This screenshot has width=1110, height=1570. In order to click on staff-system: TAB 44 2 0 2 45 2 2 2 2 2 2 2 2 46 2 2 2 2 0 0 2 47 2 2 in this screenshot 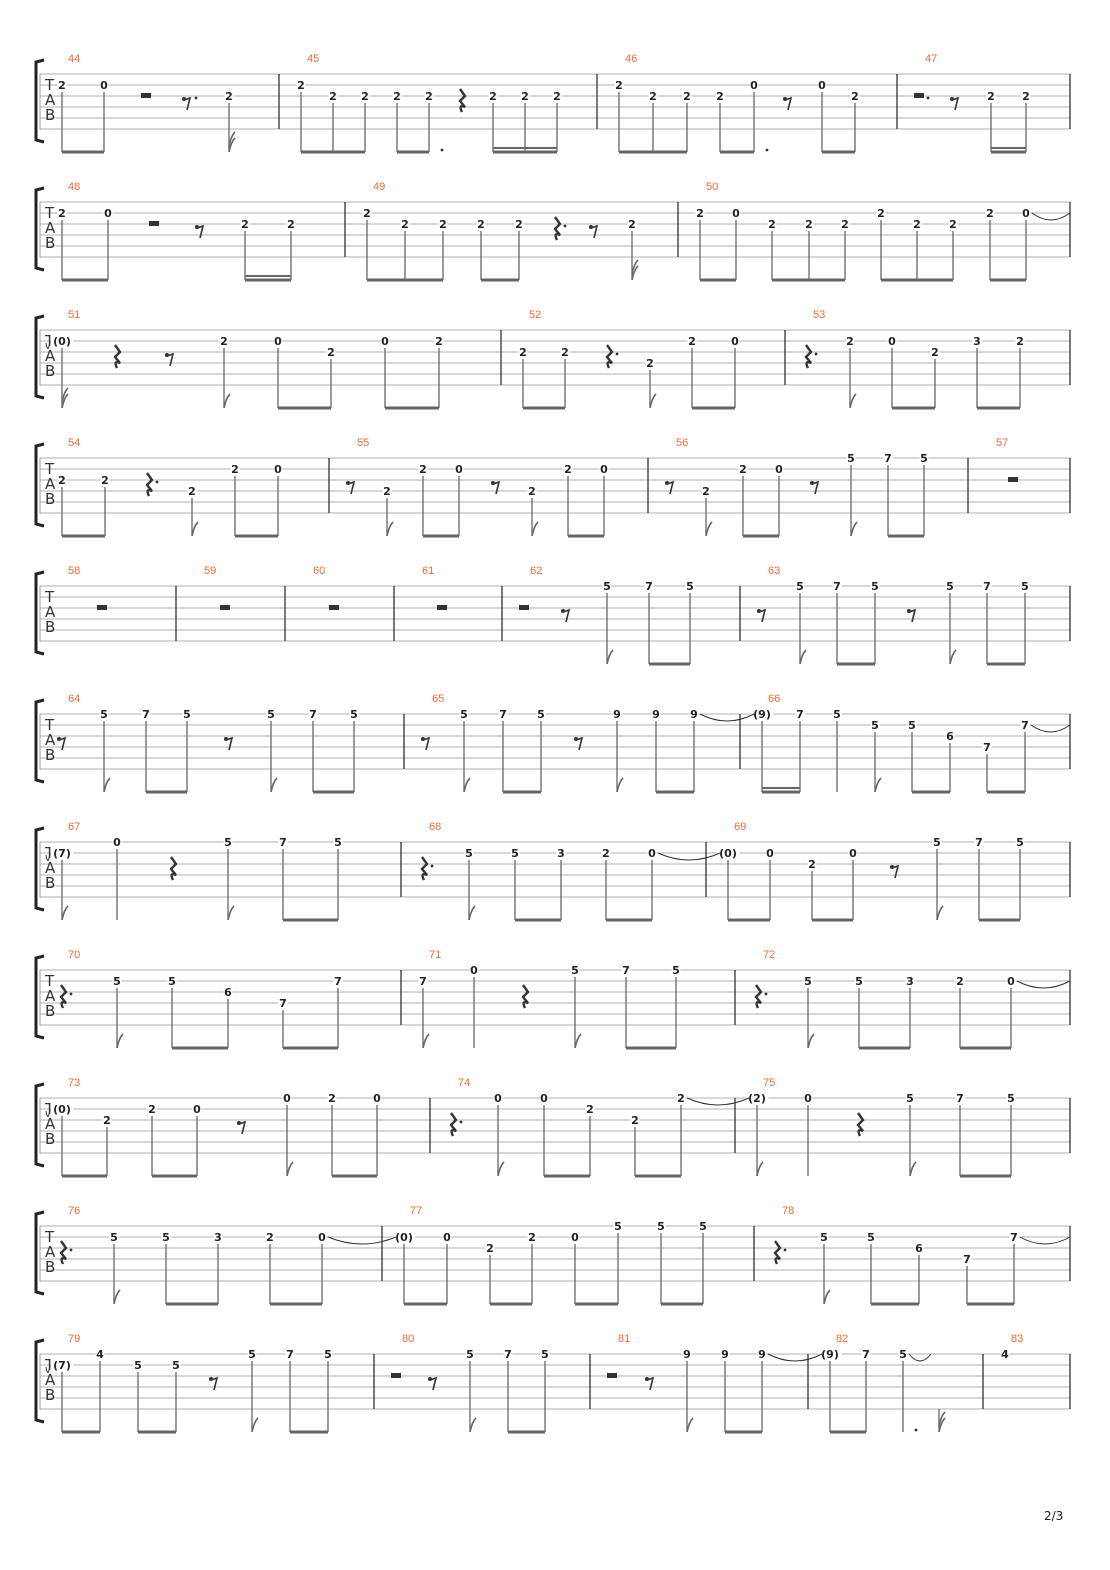, I will do `click(552, 103)`.